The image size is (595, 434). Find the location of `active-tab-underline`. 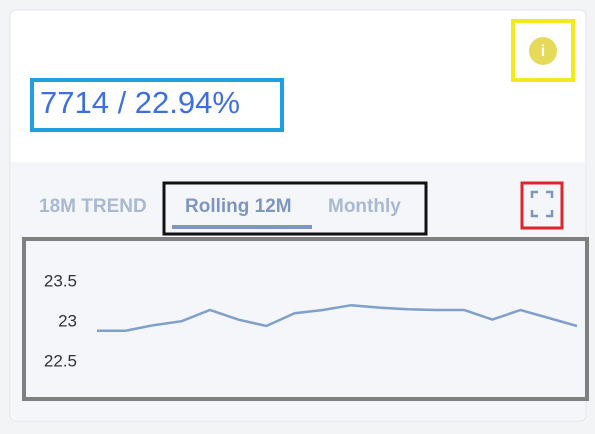

active-tab-underline is located at coordinates (242, 227).